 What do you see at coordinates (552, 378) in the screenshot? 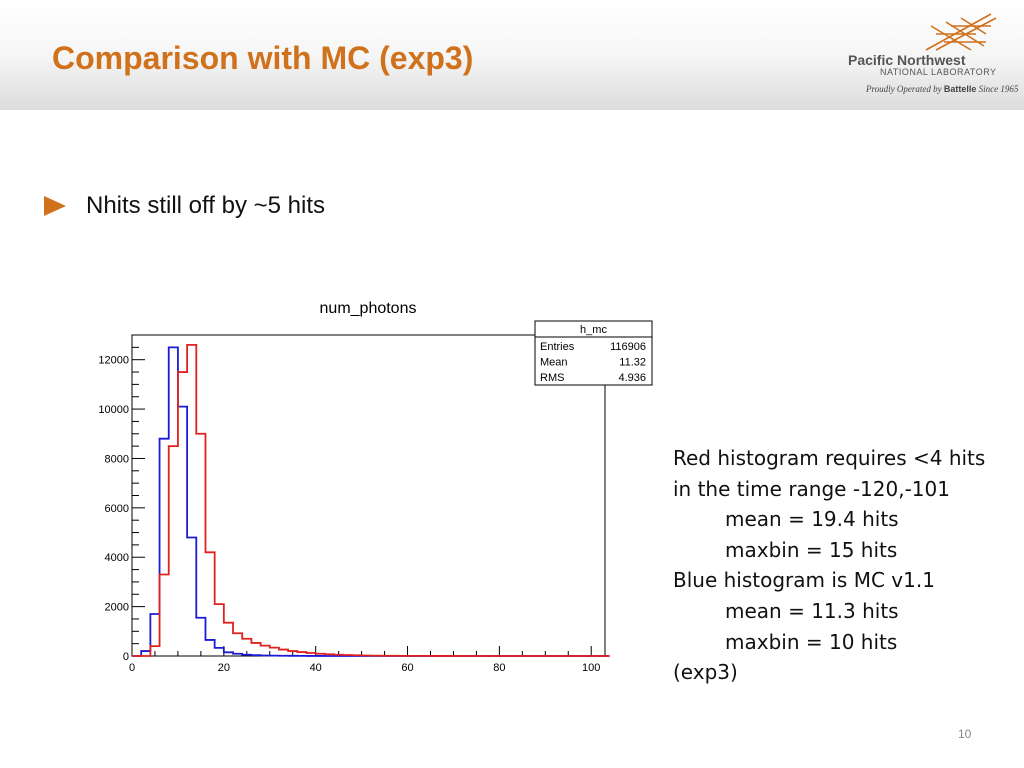
I see `stats-label: RMS` at bounding box center [552, 378].